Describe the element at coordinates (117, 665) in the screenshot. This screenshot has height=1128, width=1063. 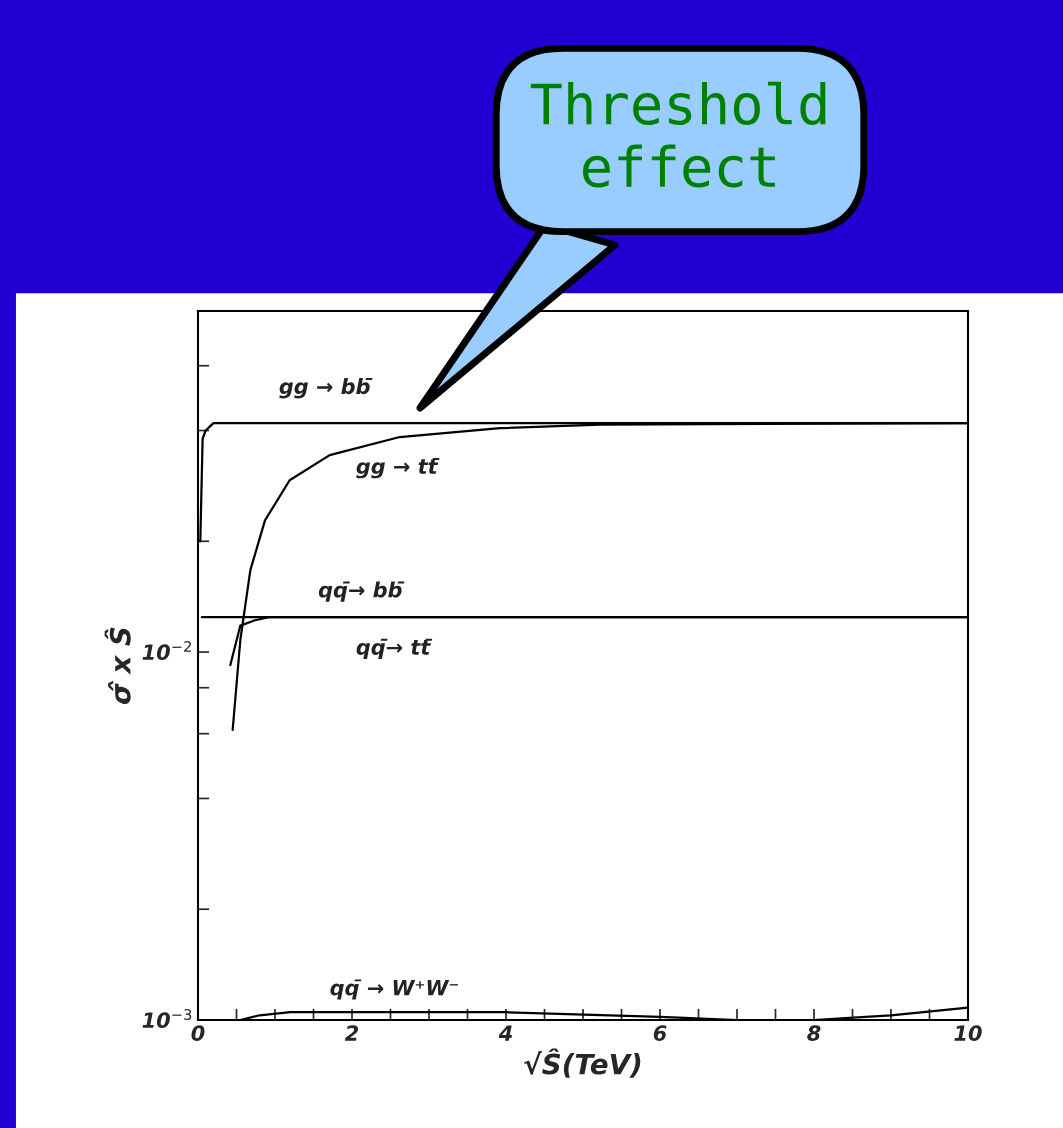
I see `y-axis-title: σ̂ x Ŝ` at that location.